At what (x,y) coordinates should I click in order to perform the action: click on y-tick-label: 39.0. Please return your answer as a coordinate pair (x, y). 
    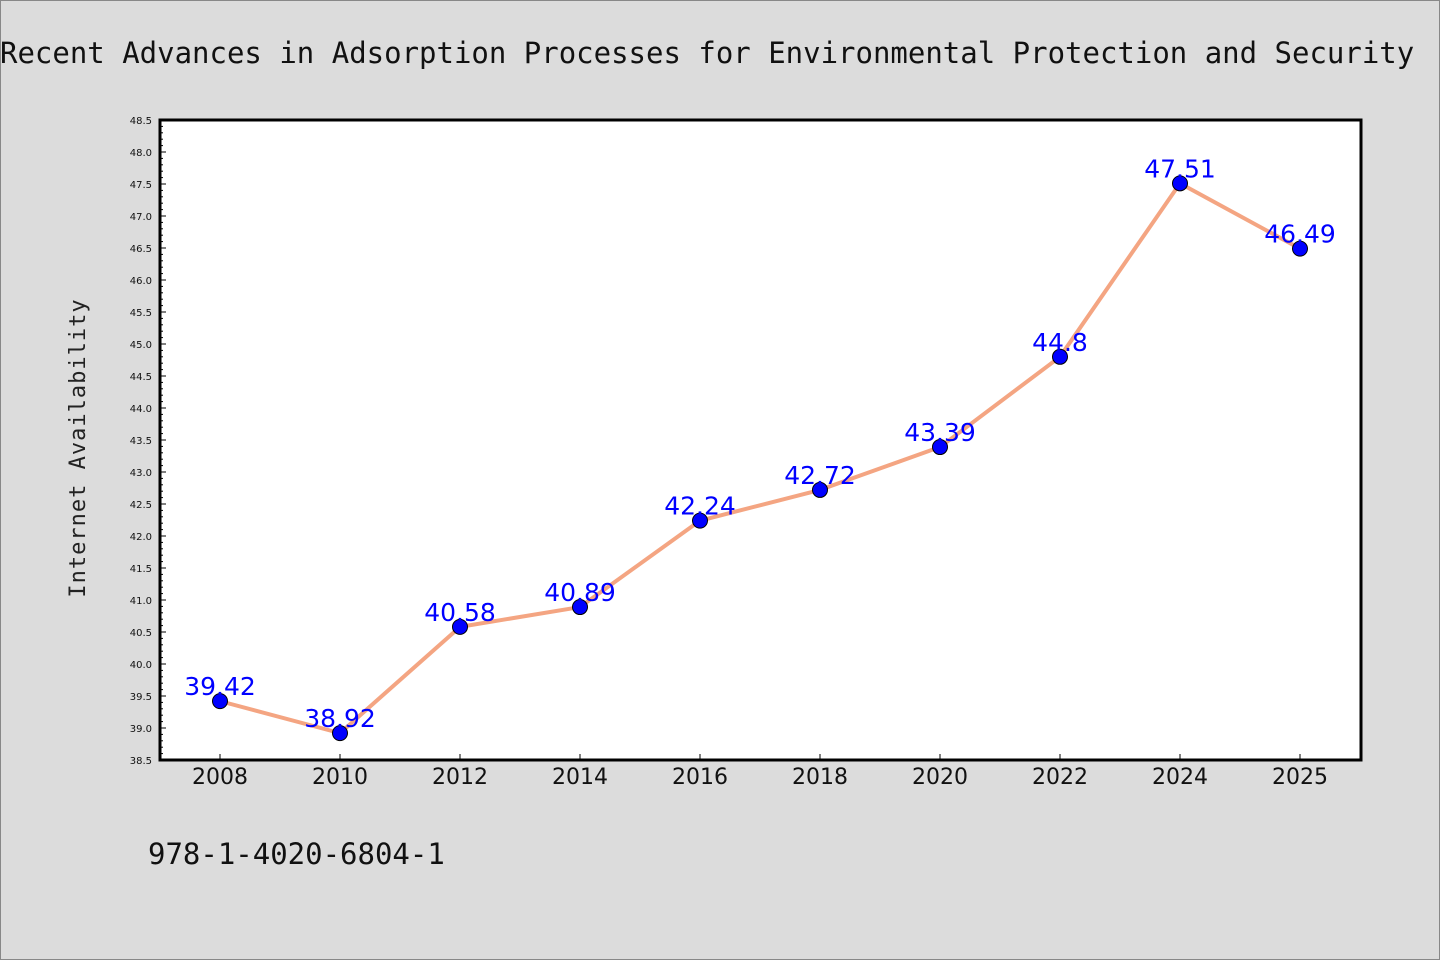
    Looking at the image, I should click on (141, 729).